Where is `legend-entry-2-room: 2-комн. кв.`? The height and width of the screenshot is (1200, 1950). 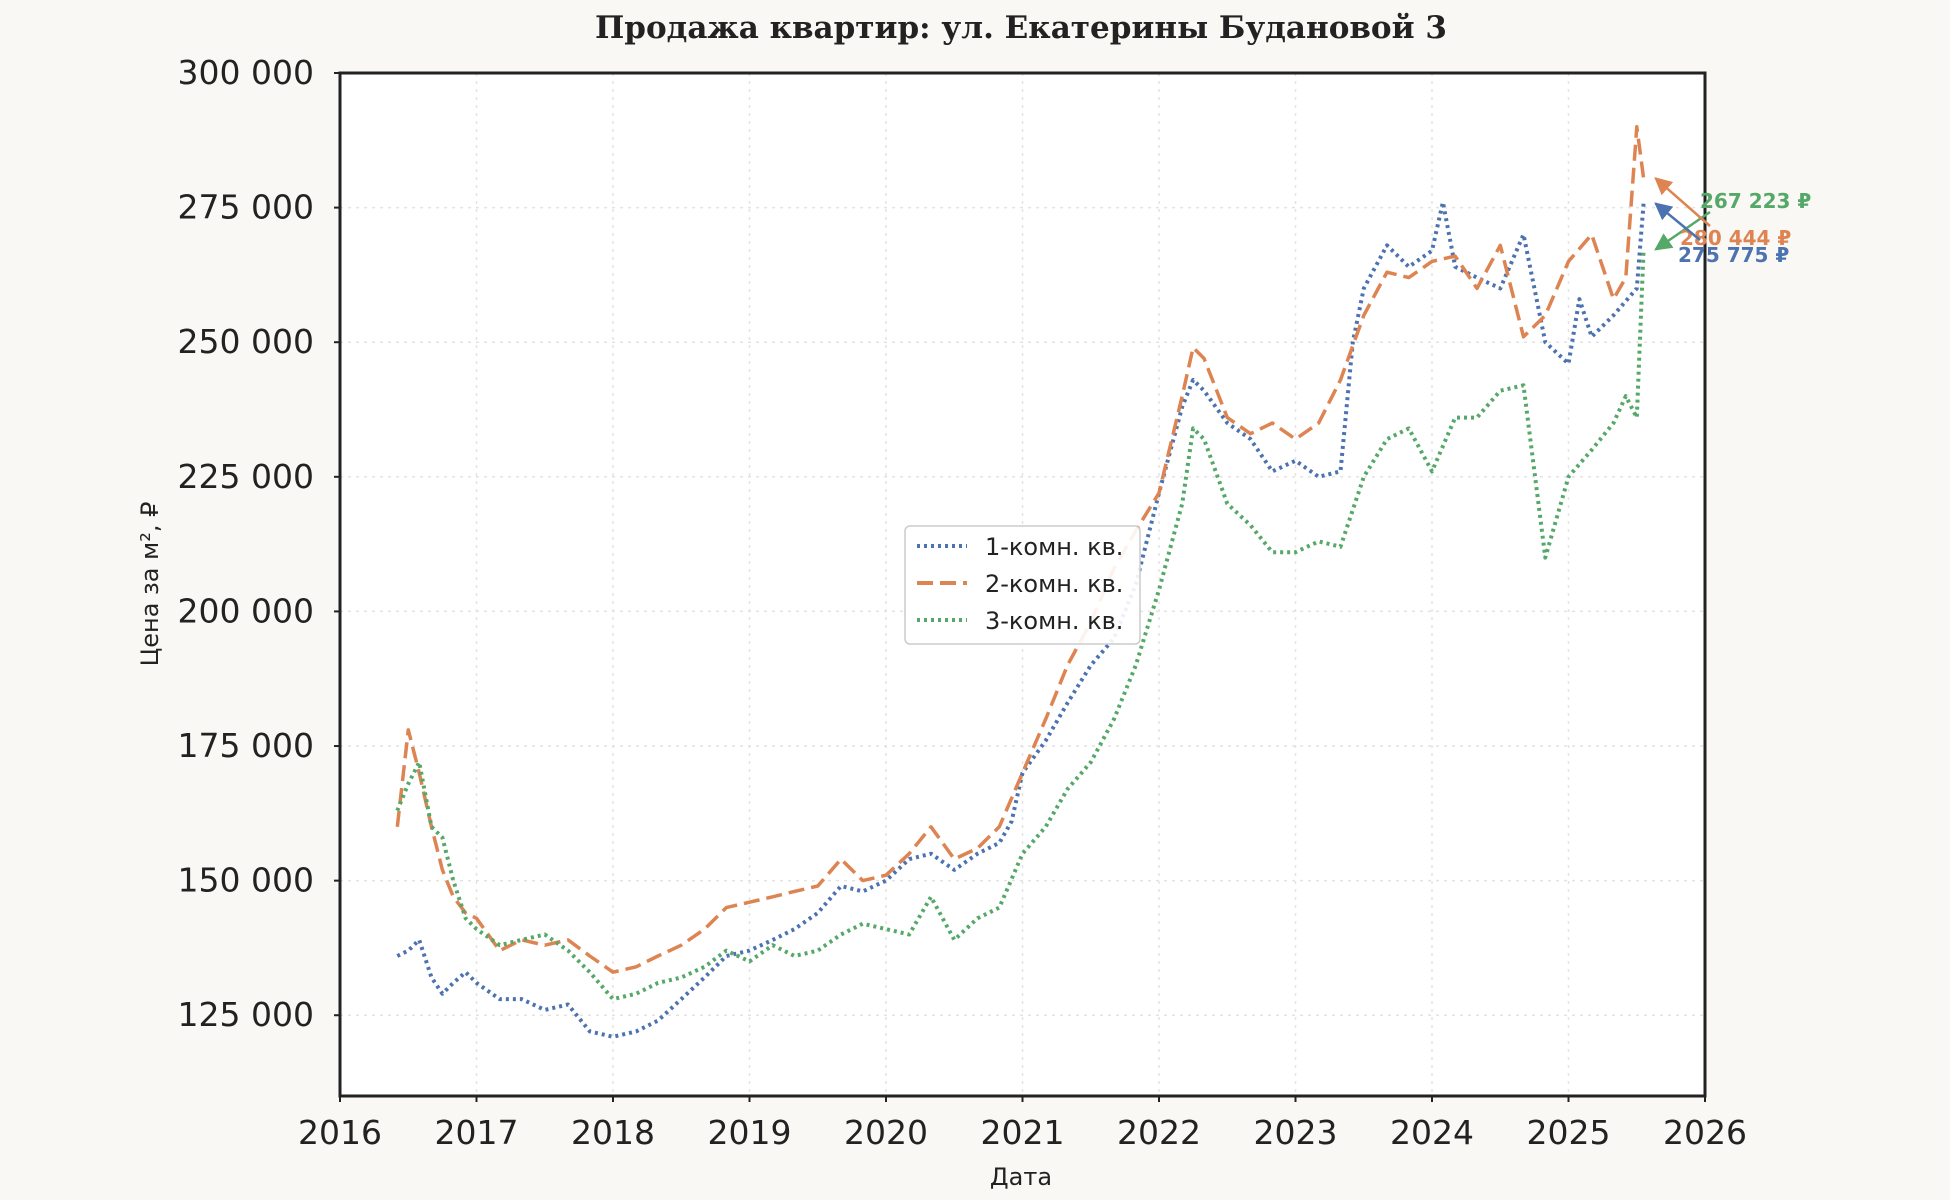
legend-entry-2-room: 2-комн. кв. is located at coordinates (1020, 584).